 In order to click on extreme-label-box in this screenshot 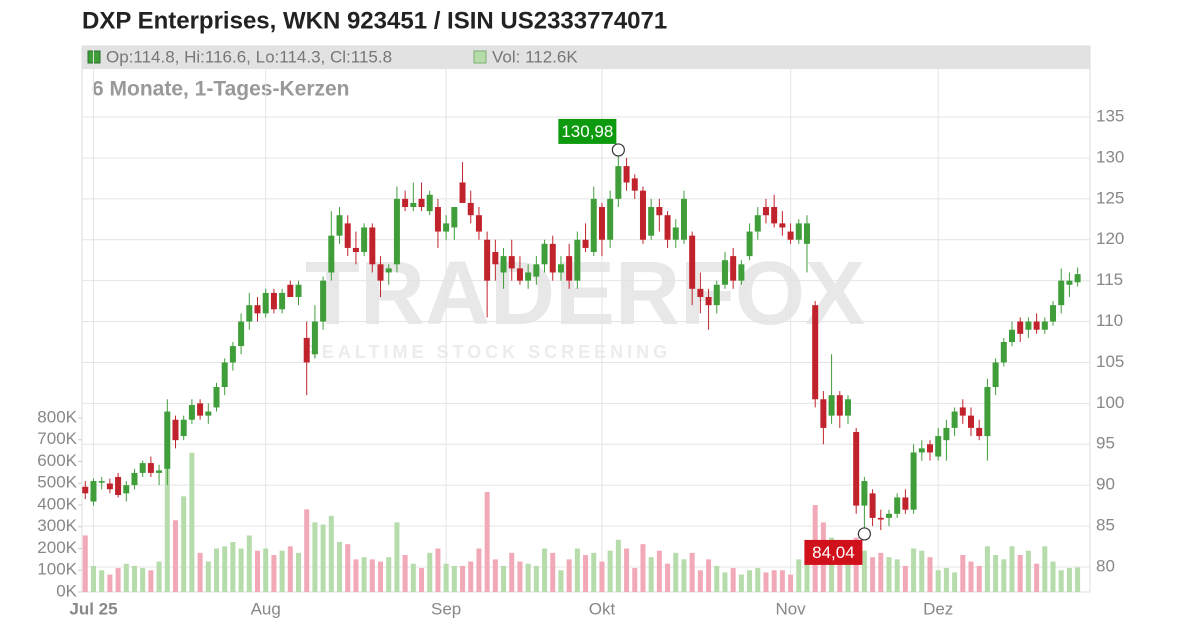, I will do `click(833, 552)`.